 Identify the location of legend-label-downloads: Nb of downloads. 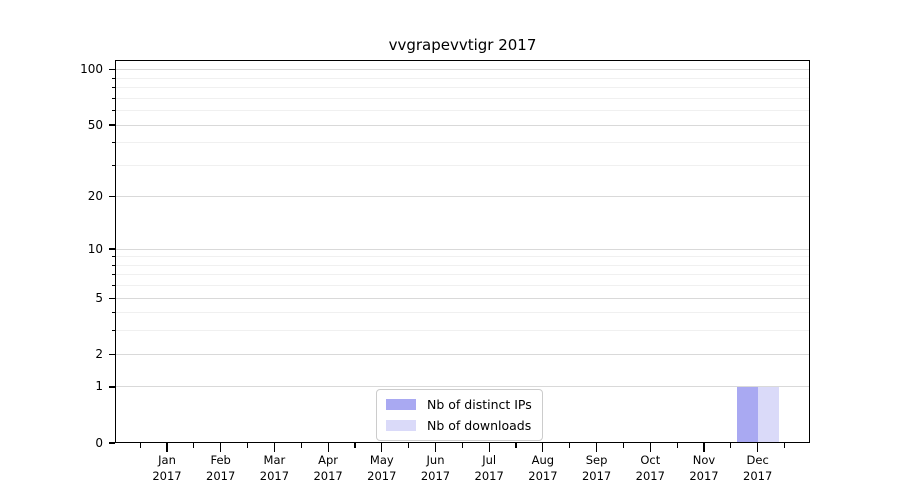
(479, 425).